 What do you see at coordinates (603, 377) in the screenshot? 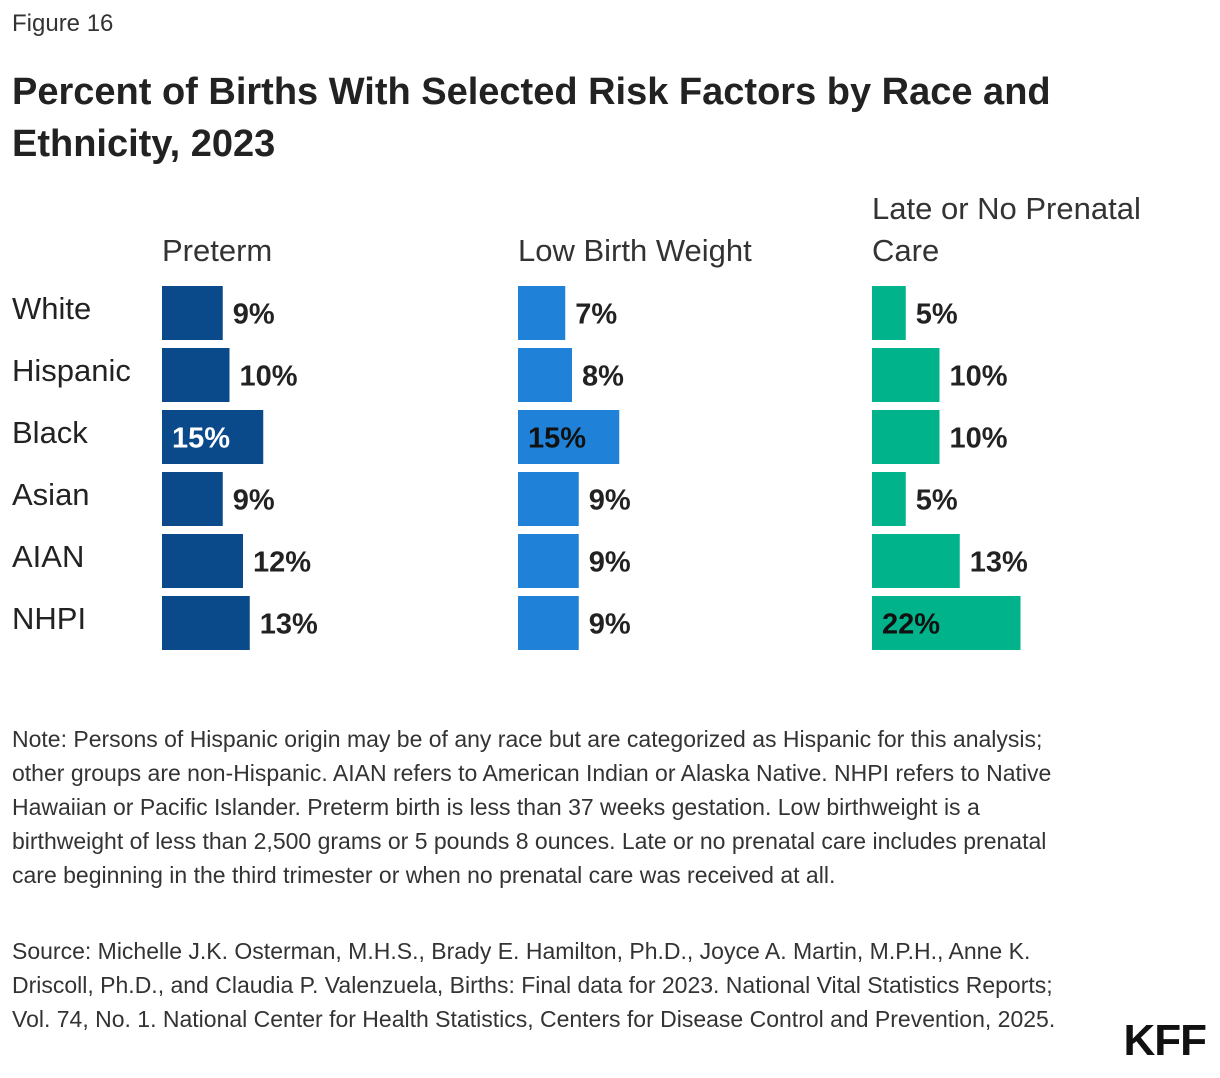
I see `value-label: 8%` at bounding box center [603, 377].